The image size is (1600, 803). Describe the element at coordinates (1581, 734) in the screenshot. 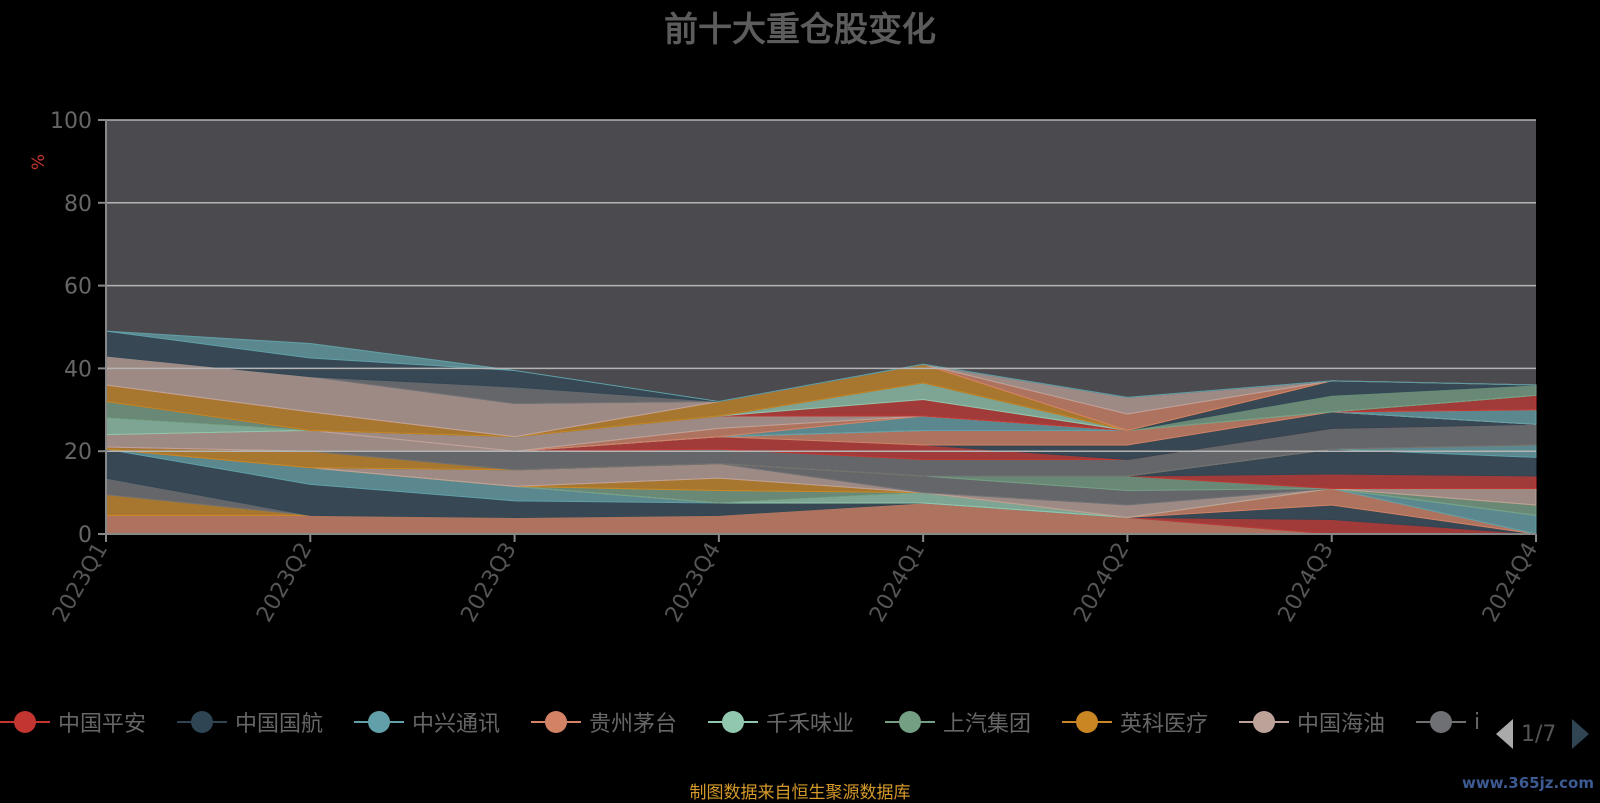

I see `next-page-icon` at that location.